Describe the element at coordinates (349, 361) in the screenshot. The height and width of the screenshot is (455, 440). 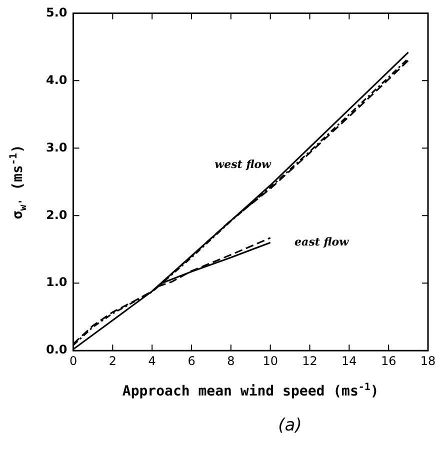
I see `x-tick-label: 14` at that location.